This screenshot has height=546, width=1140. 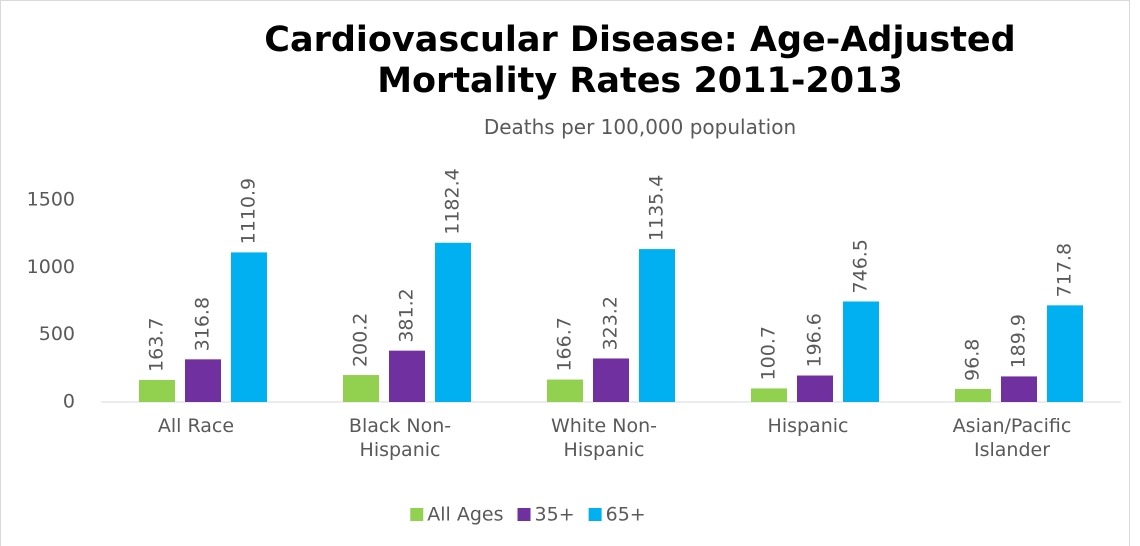 What do you see at coordinates (973, 360) in the screenshot?
I see `data-label: 96.8` at bounding box center [973, 360].